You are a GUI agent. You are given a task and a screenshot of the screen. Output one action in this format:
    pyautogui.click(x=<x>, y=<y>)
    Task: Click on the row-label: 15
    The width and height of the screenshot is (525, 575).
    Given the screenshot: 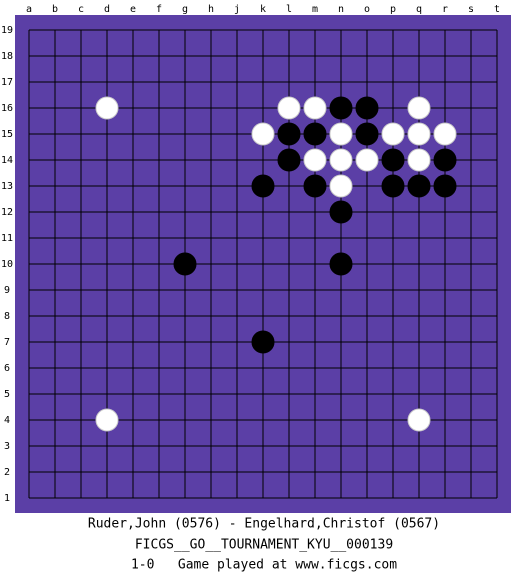 What is the action you would take?
    pyautogui.click(x=7, y=134)
    